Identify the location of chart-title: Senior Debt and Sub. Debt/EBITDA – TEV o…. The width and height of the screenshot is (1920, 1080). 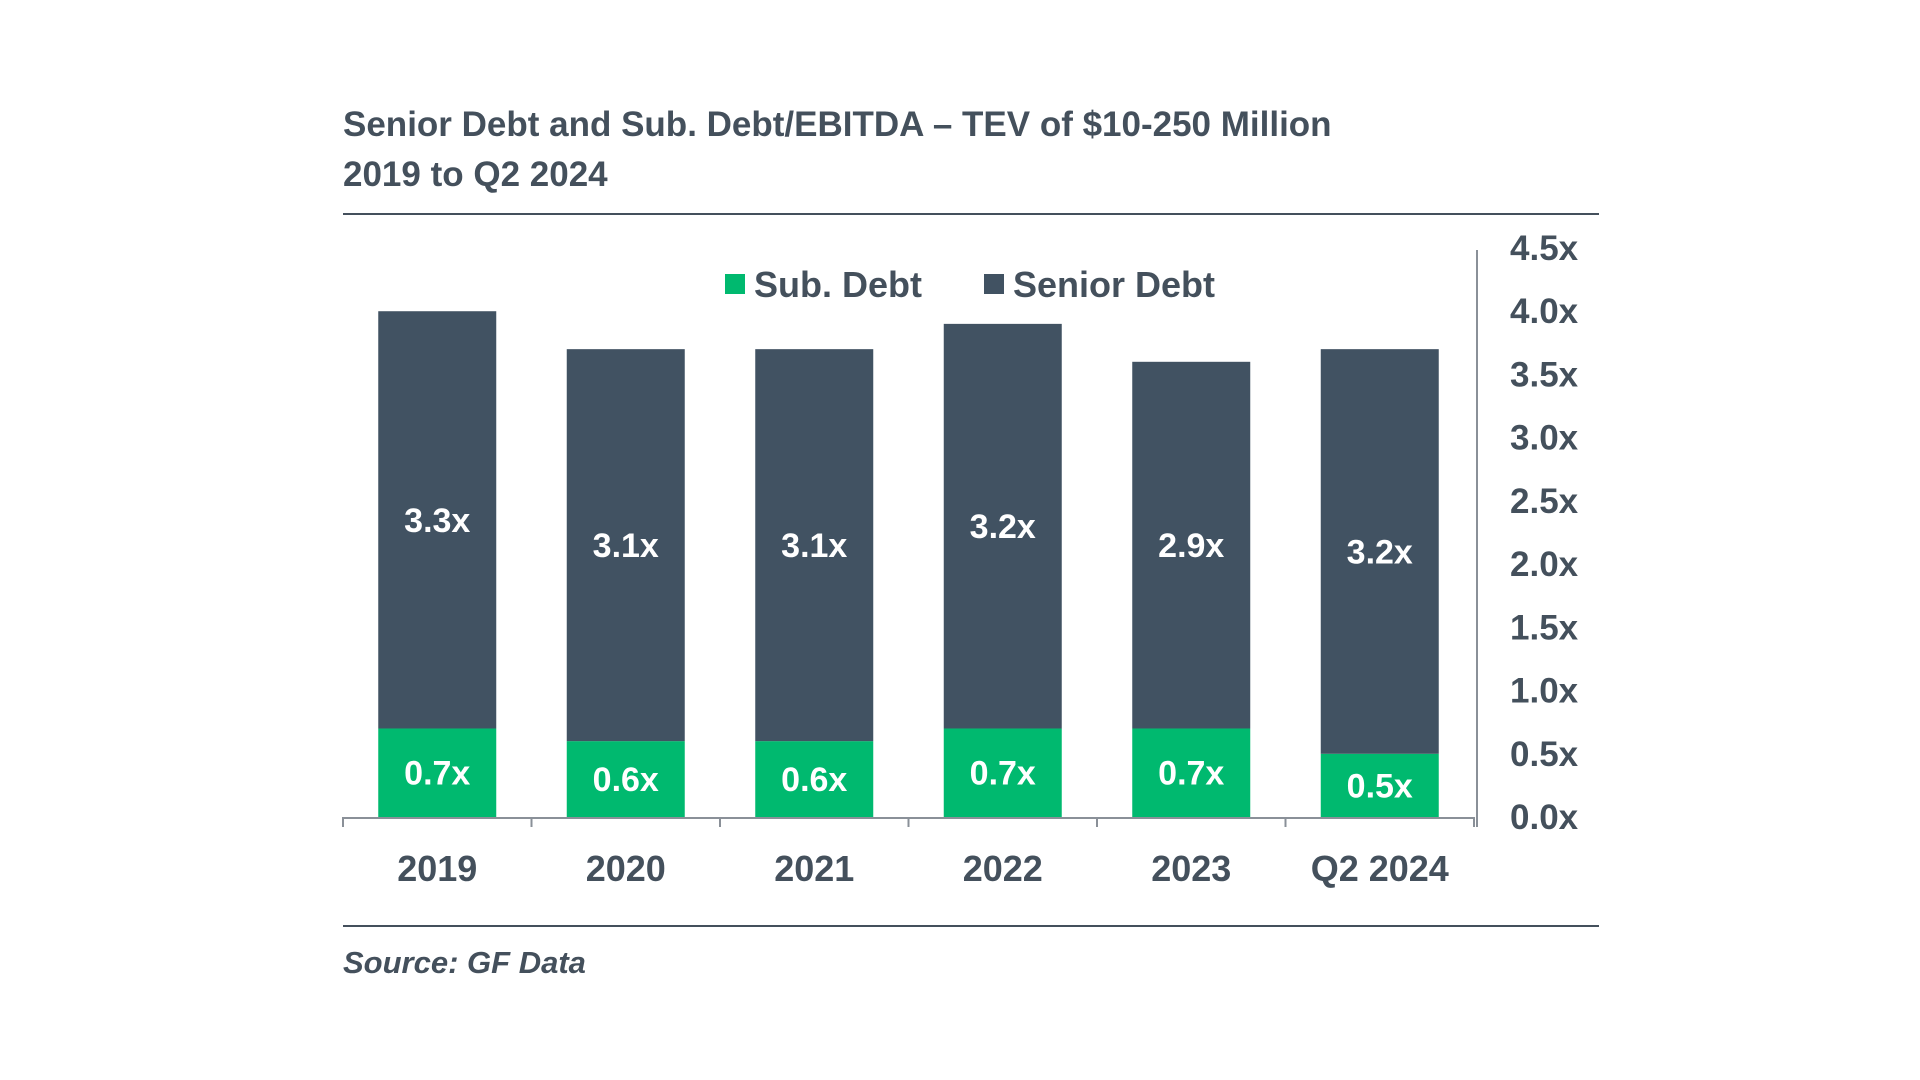
(973, 150).